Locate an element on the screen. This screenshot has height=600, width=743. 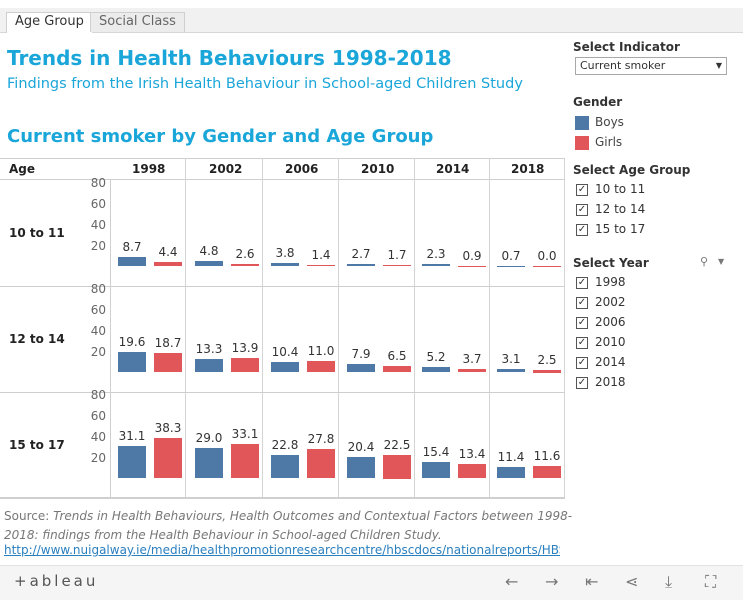
data-label: 6.5 is located at coordinates (397, 355).